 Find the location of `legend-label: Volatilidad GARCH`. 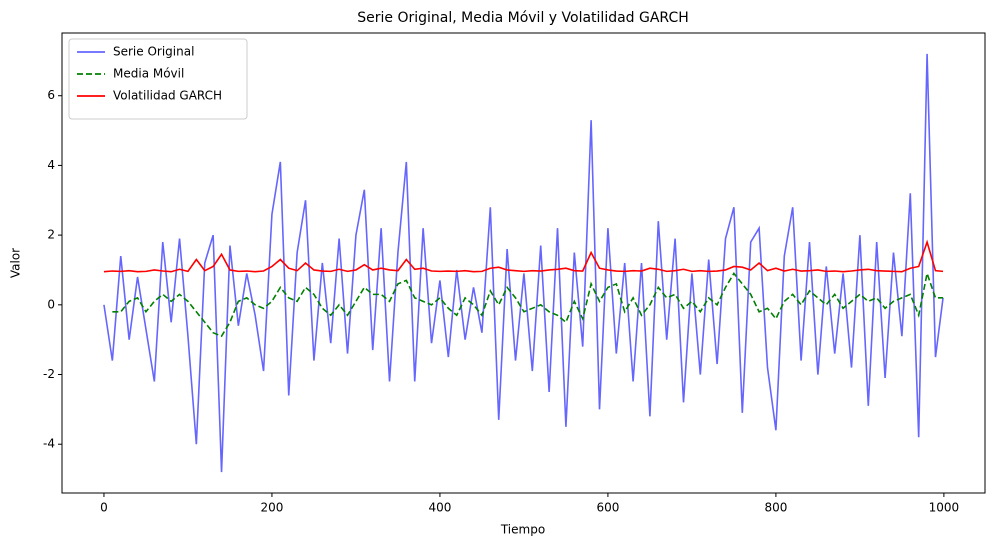

legend-label: Volatilidad GARCH is located at coordinates (167, 96).